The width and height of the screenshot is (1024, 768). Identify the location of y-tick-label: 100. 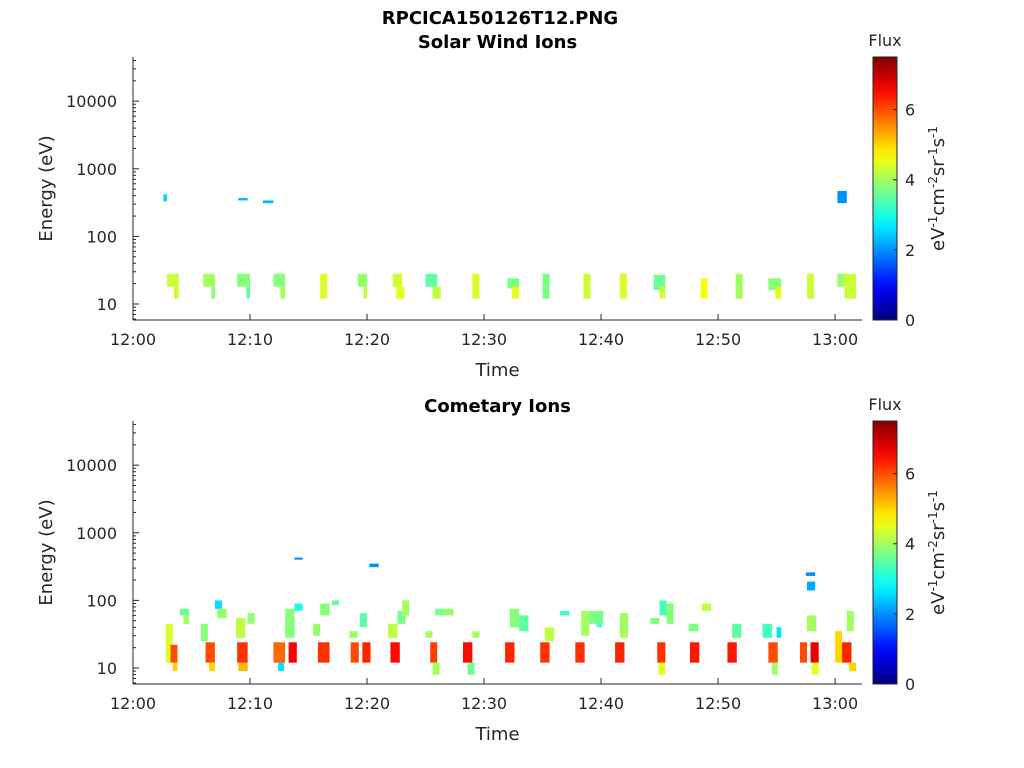
(101, 236).